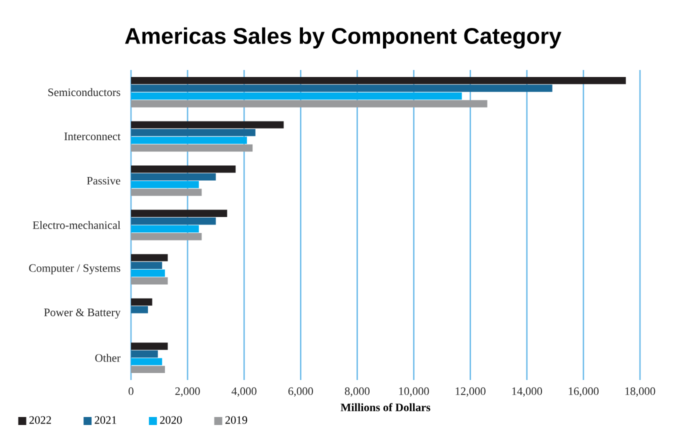 The image size is (686, 442). I want to click on x-tick-label: 10,000, so click(414, 392).